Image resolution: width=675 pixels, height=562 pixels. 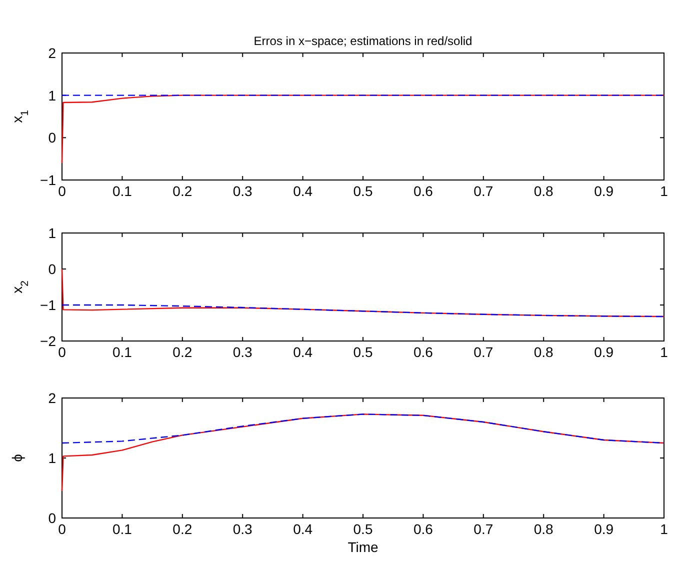 I want to click on y-tick-label: −2, so click(x=48, y=341).